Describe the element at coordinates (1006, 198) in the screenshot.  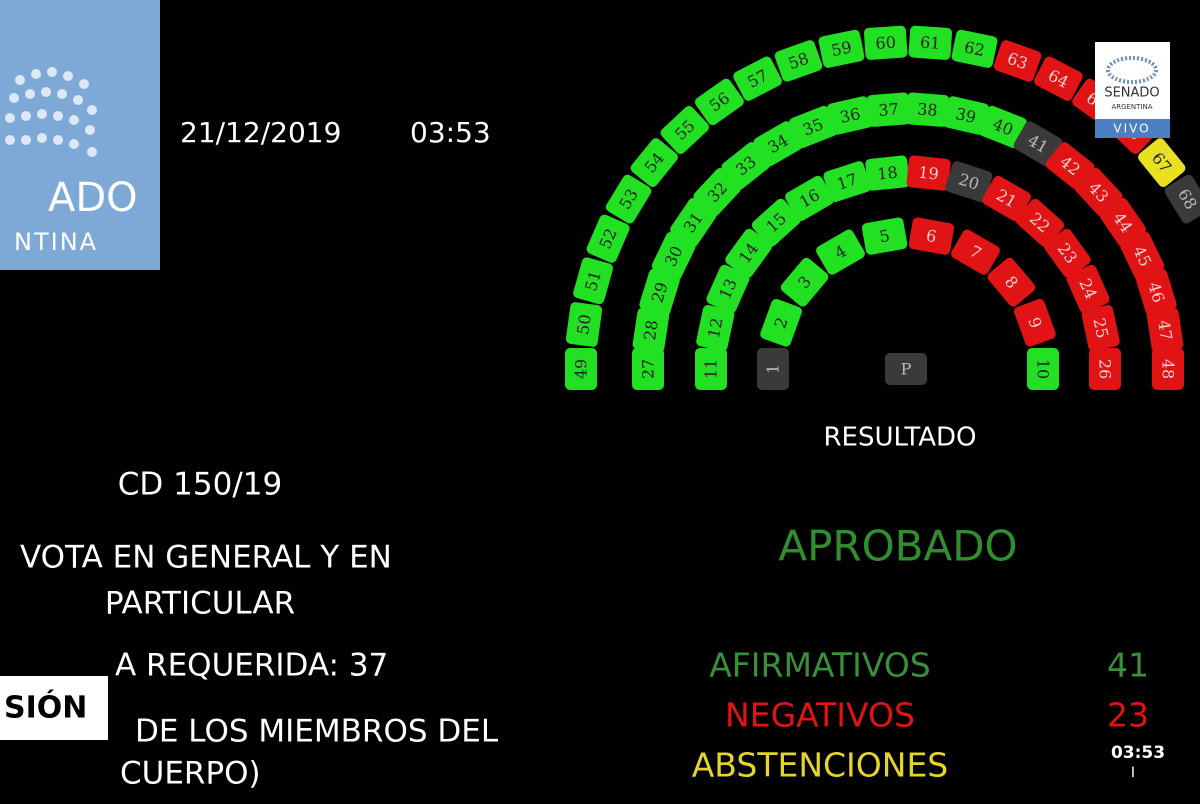
I see `seat: 21` at that location.